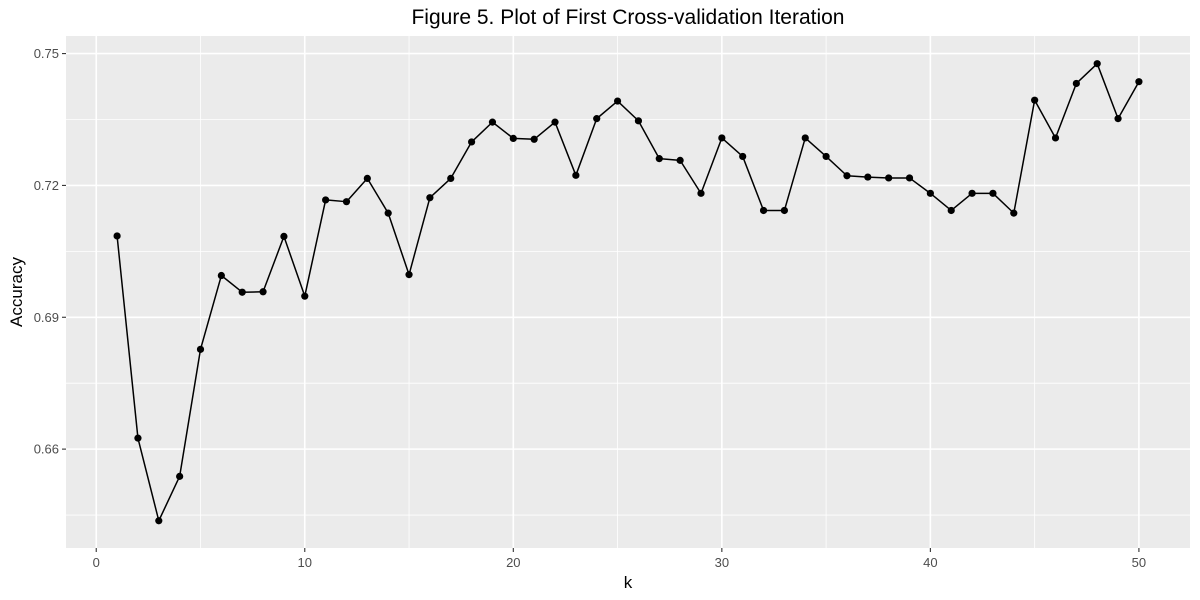 Image resolution: width=1200 pixels, height=600 pixels. Describe the element at coordinates (722, 562) in the screenshot. I see `x-tick-label: 30` at that location.